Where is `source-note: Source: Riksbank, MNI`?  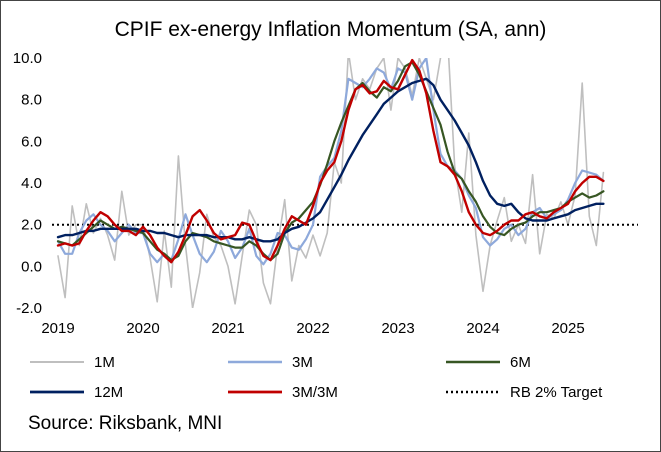
source-note: Source: Riksbank, MNI is located at coordinates (125, 423).